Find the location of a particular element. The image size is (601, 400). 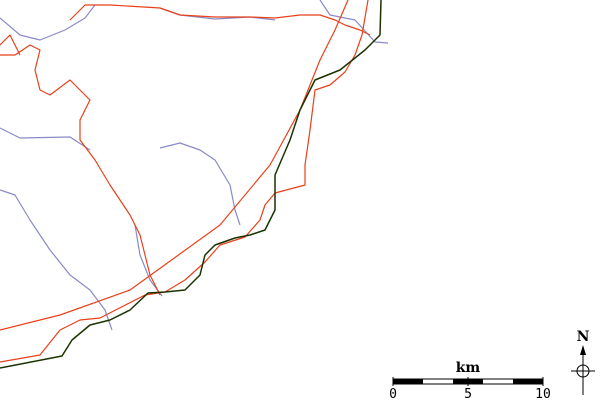

scale-bar: km 0 5 10 is located at coordinates (470, 380).